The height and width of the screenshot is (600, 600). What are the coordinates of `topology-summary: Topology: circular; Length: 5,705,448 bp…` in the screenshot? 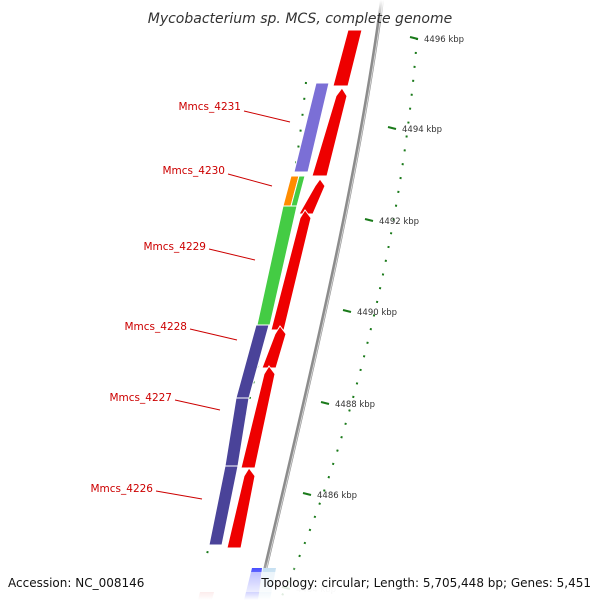 It's located at (425, 583).